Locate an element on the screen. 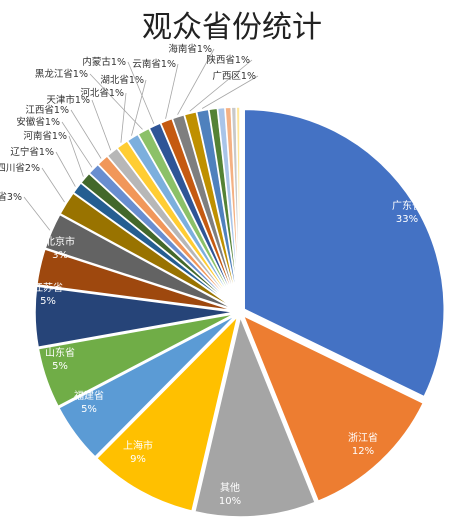  slice-label-name: 上海市 is located at coordinates (138, 445).